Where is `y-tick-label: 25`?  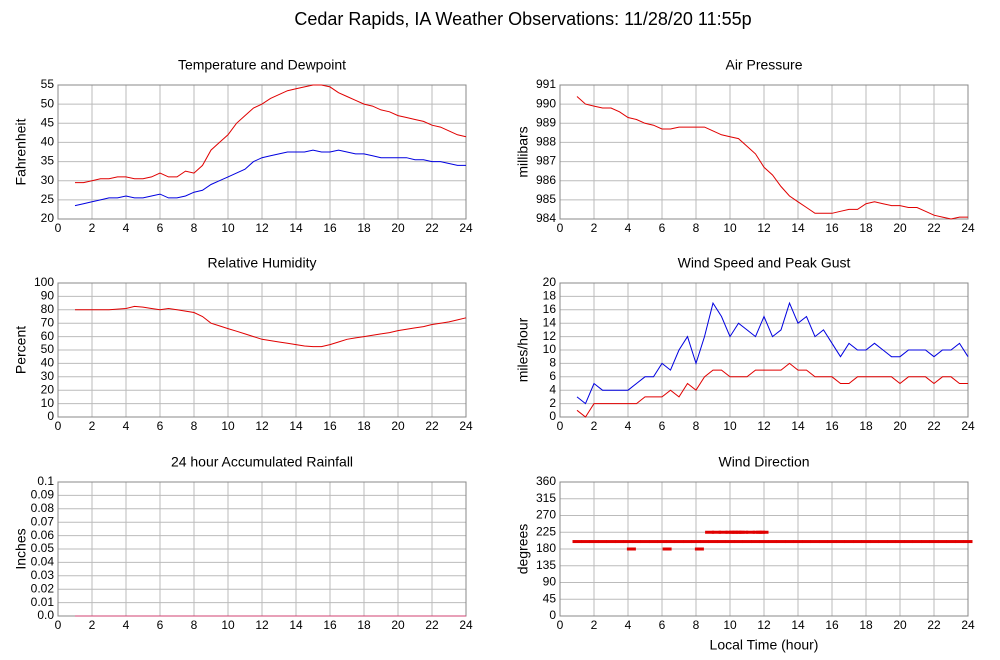 y-tick-label: 25 is located at coordinates (48, 199).